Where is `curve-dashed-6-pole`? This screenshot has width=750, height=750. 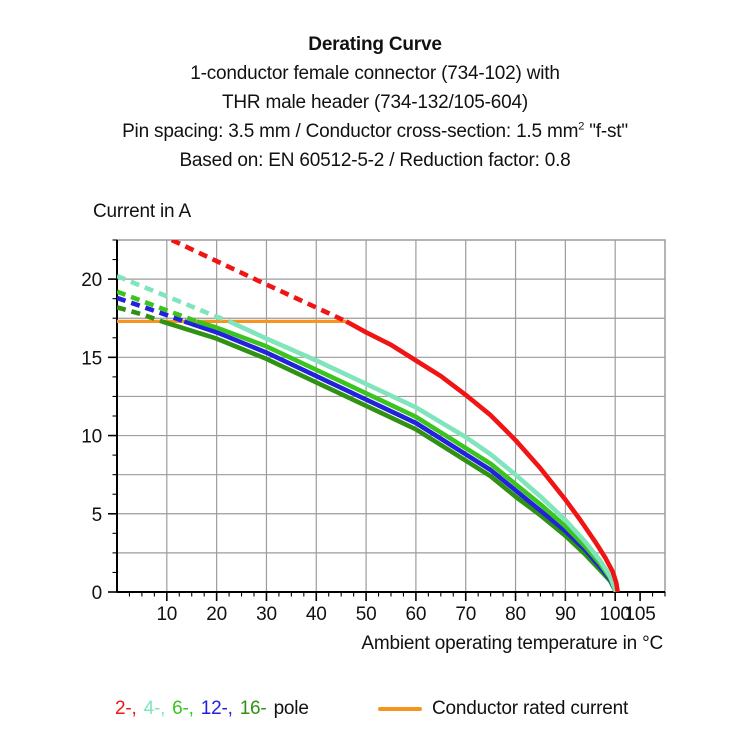 curve-dashed-6-pole is located at coordinates (157, 306).